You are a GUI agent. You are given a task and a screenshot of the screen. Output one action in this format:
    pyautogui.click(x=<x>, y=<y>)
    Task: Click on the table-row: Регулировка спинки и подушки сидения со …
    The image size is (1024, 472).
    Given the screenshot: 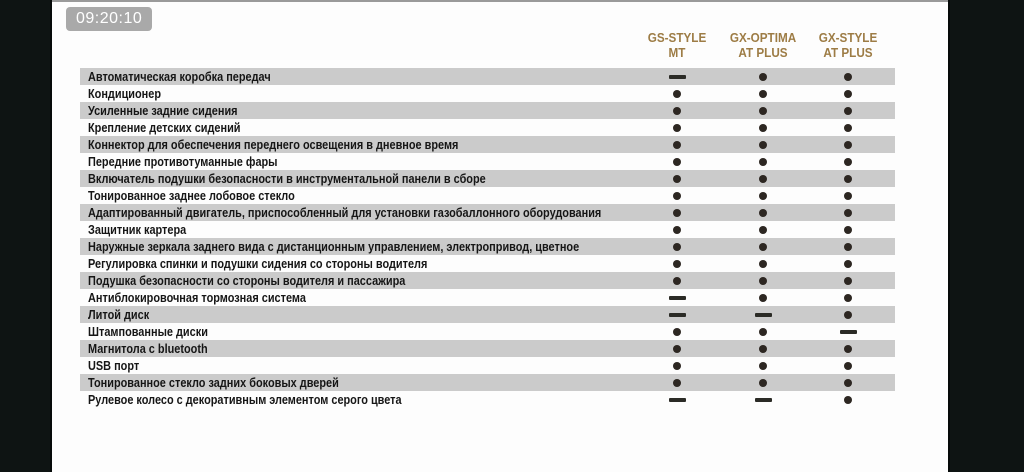 What is the action you would take?
    pyautogui.click(x=487, y=263)
    